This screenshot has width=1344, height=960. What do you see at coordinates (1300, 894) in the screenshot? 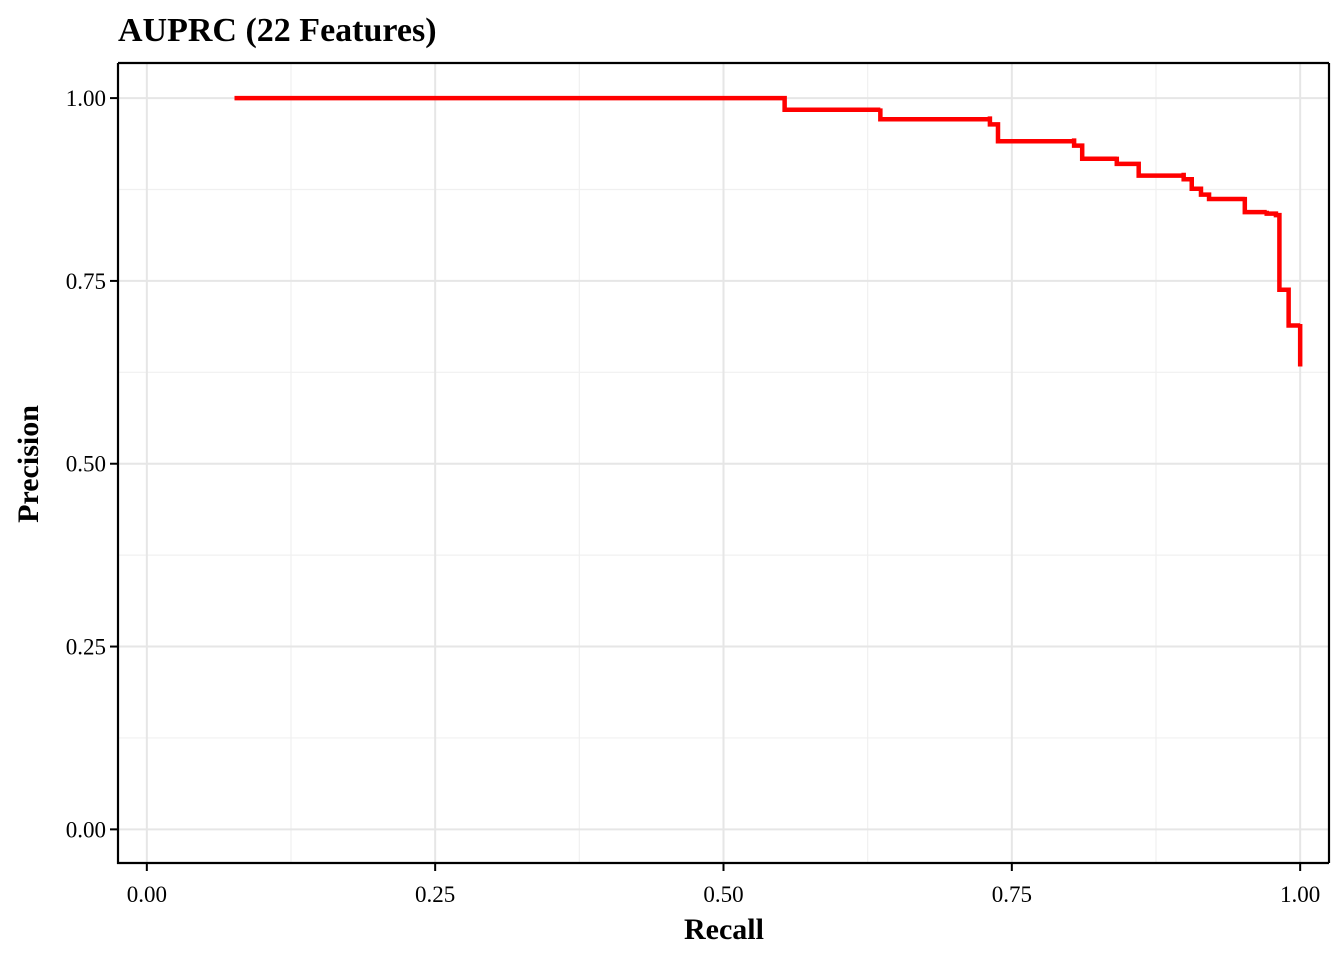
I see `x-tick-label: 1.00` at bounding box center [1300, 894].